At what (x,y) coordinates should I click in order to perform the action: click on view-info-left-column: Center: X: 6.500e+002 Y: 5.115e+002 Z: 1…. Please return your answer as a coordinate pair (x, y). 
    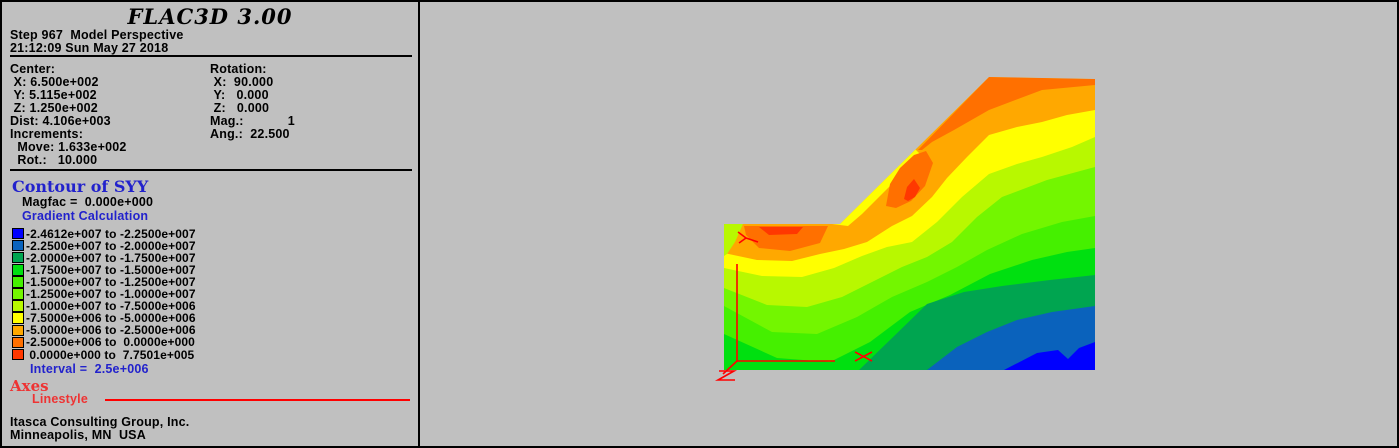
    Looking at the image, I should click on (68, 114).